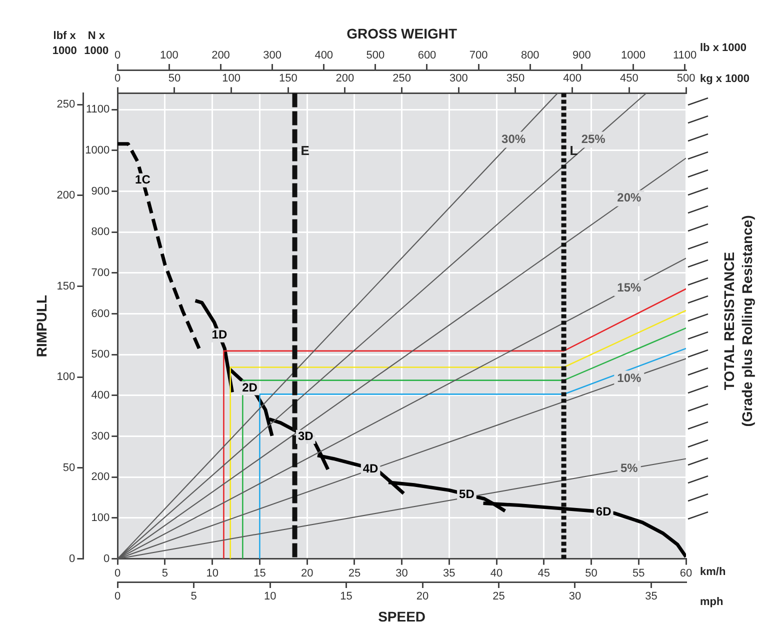 The width and height of the screenshot is (781, 636). I want to click on y2-tick-label: 0, so click(72, 558).